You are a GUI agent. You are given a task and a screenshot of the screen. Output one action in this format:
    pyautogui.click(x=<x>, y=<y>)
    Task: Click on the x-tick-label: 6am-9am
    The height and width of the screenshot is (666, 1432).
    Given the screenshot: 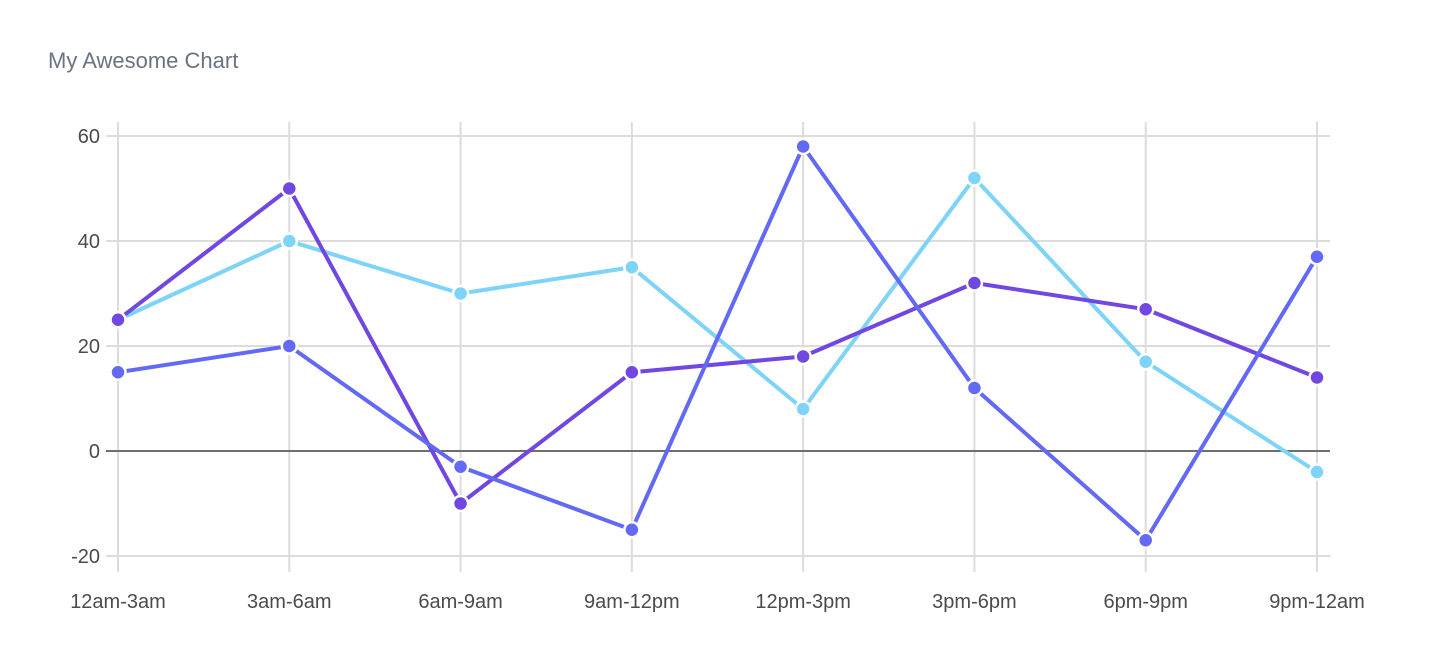 What is the action you would take?
    pyautogui.click(x=460, y=602)
    